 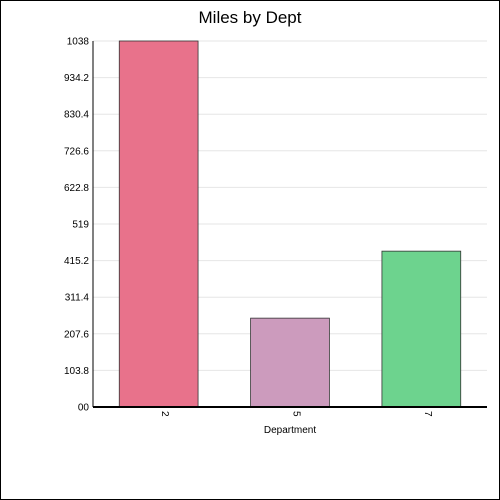 I want to click on y-tick-label: 519, so click(x=80, y=225).